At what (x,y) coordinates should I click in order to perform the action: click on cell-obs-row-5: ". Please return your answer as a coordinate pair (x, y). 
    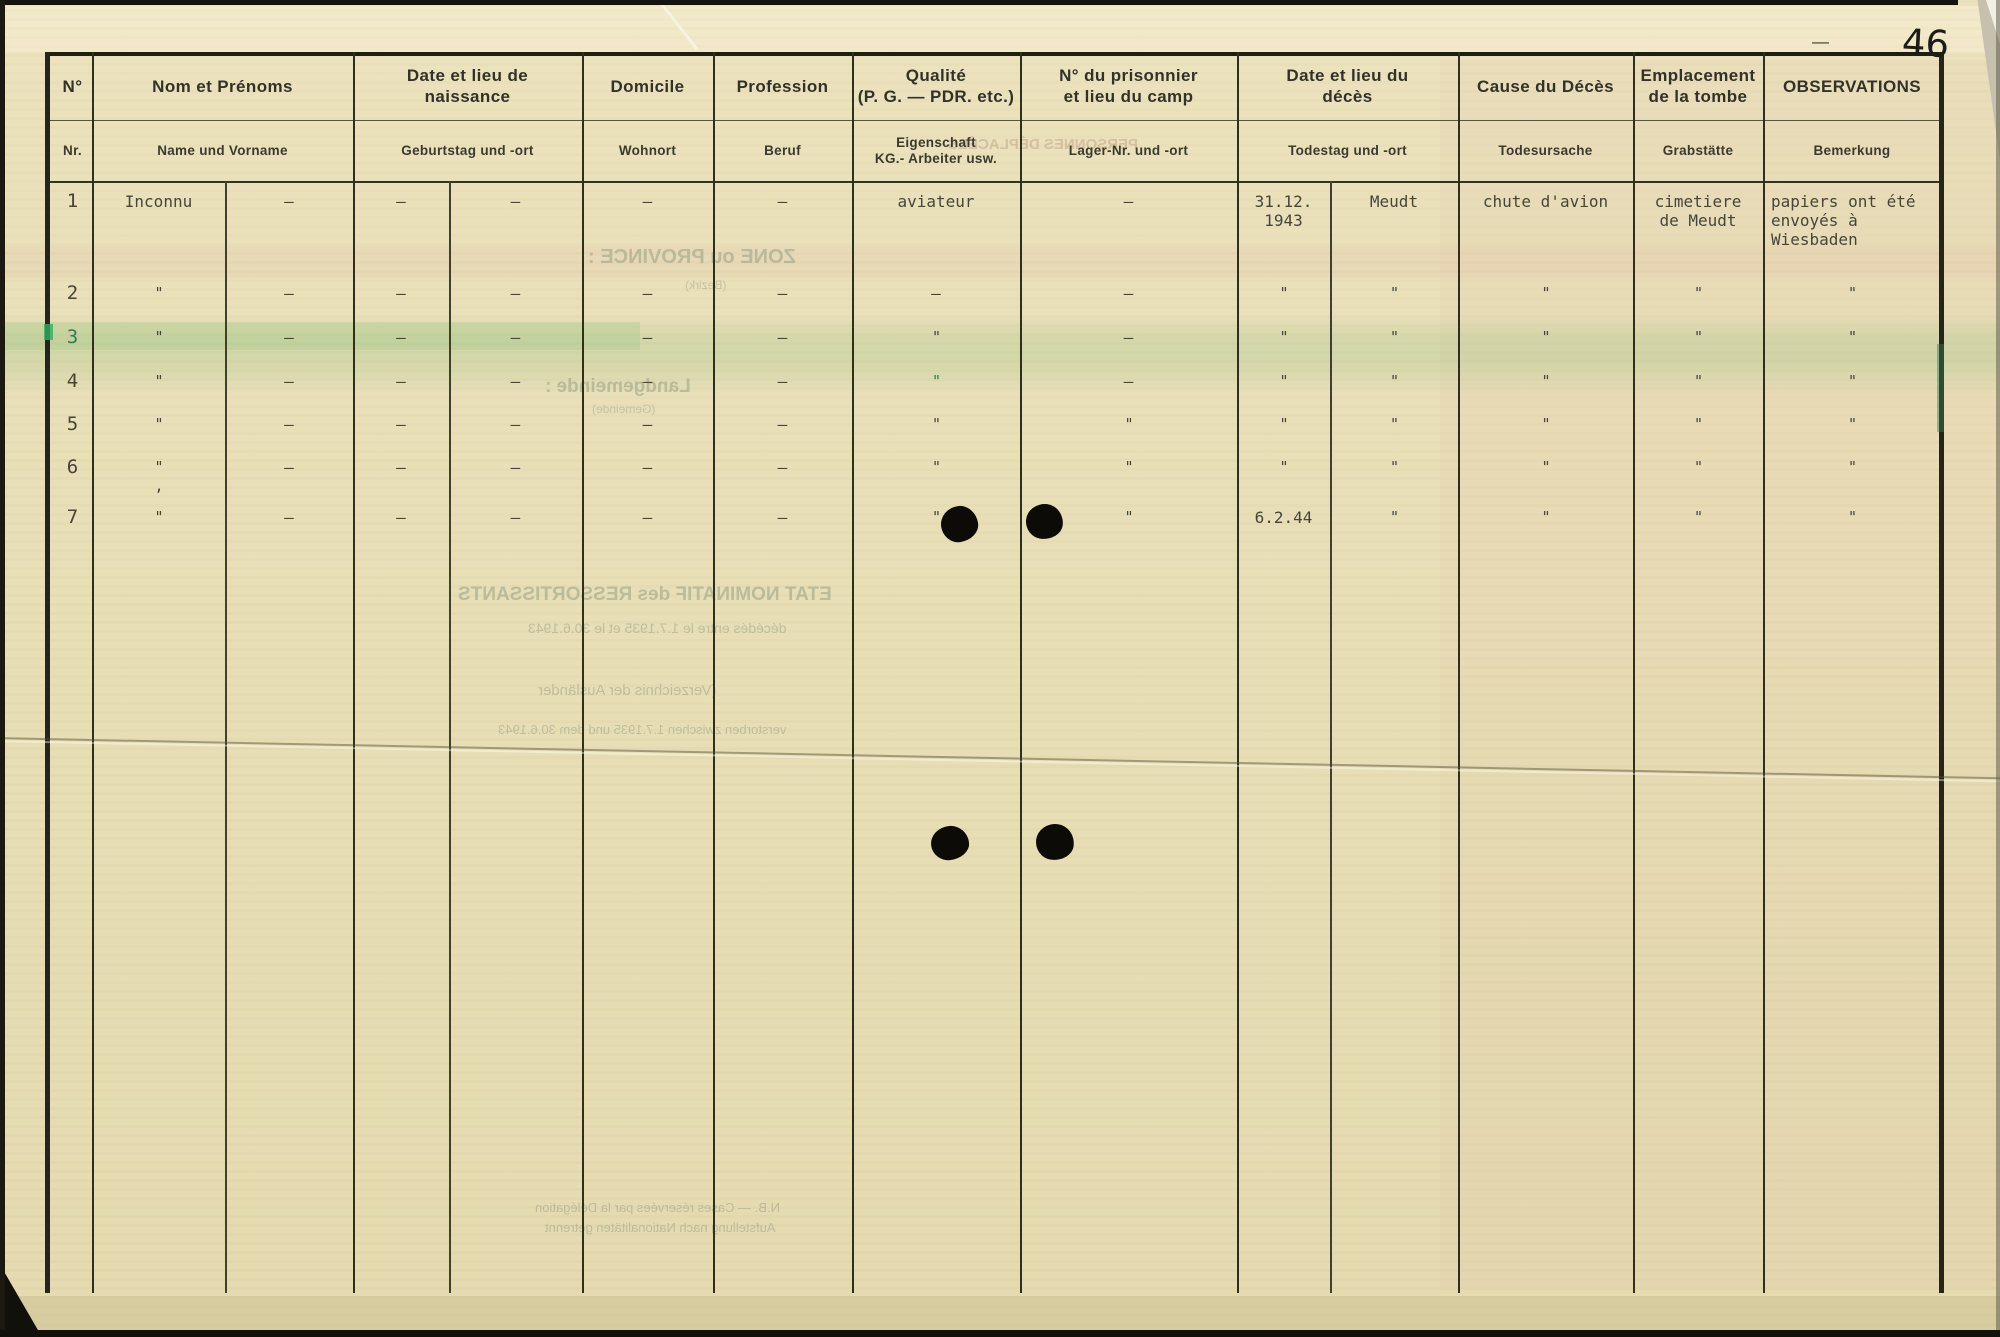
    Looking at the image, I should click on (1852, 424).